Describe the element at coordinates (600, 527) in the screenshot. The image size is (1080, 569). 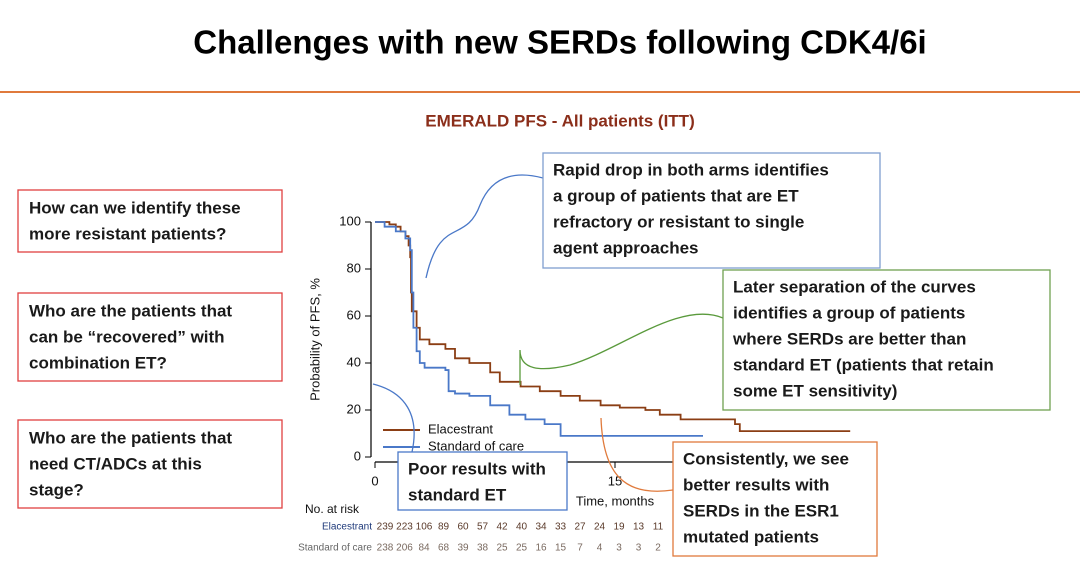
I see `at-risk-count: 24` at that location.